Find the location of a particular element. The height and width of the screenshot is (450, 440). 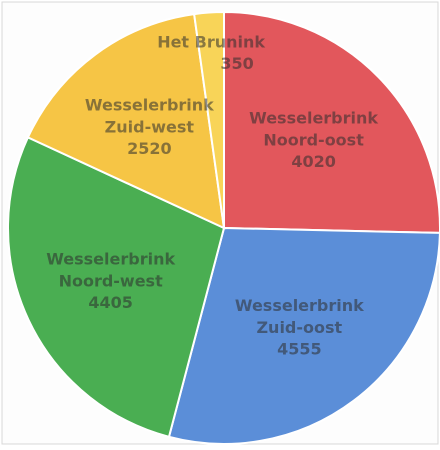

value-label: 4555 is located at coordinates (299, 349).